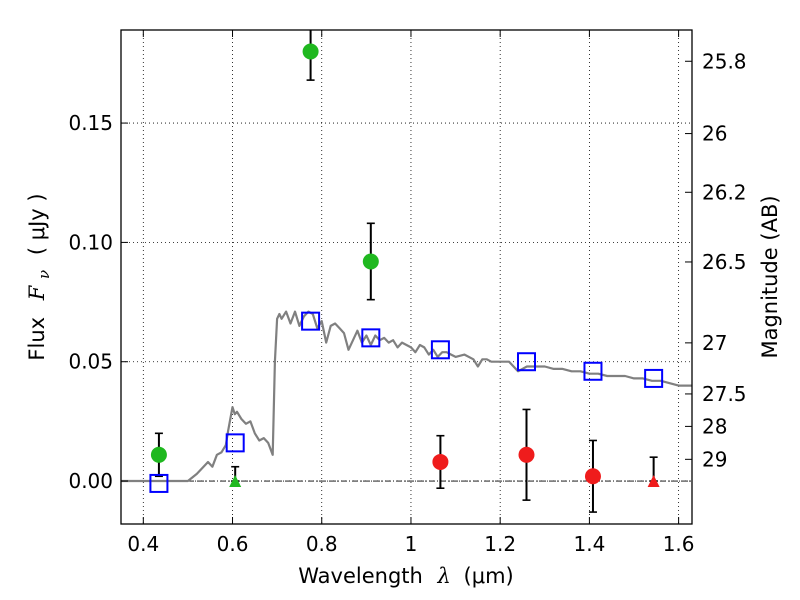 This screenshot has width=800, height=600. Describe the element at coordinates (235, 481) in the screenshot. I see `green-triangle-point` at that location.